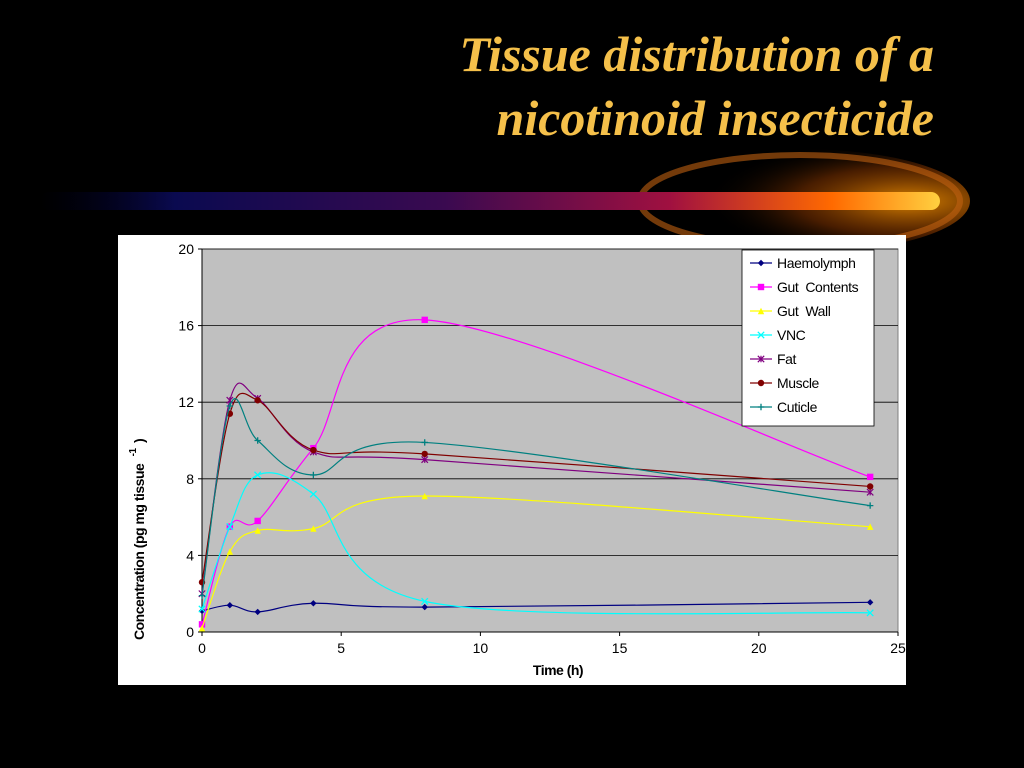 This screenshot has width=1024, height=768. What do you see at coordinates (505, 201) in the screenshot?
I see `decorative-comet-streak` at bounding box center [505, 201].